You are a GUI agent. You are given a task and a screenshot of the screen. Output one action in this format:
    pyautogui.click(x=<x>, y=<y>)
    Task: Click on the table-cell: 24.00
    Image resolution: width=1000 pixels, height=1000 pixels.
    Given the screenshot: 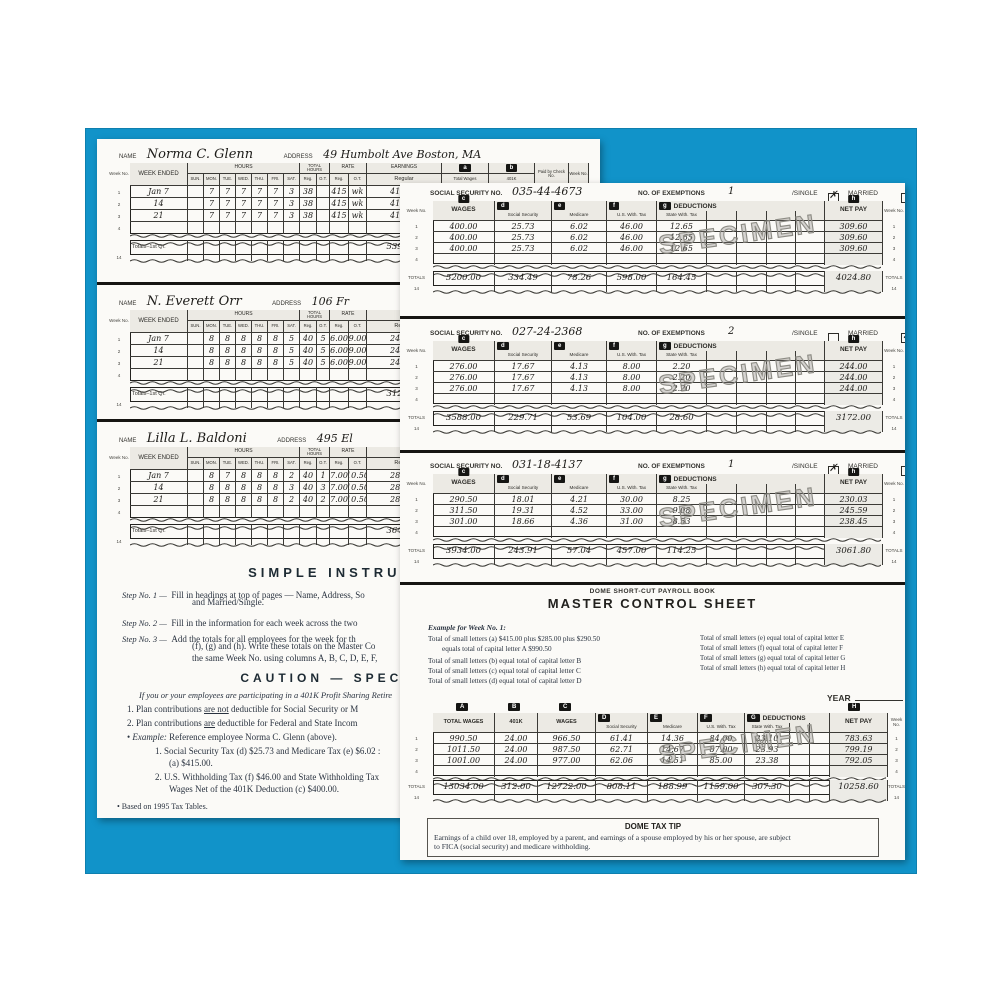 What is the action you would take?
    pyautogui.click(x=516, y=760)
    